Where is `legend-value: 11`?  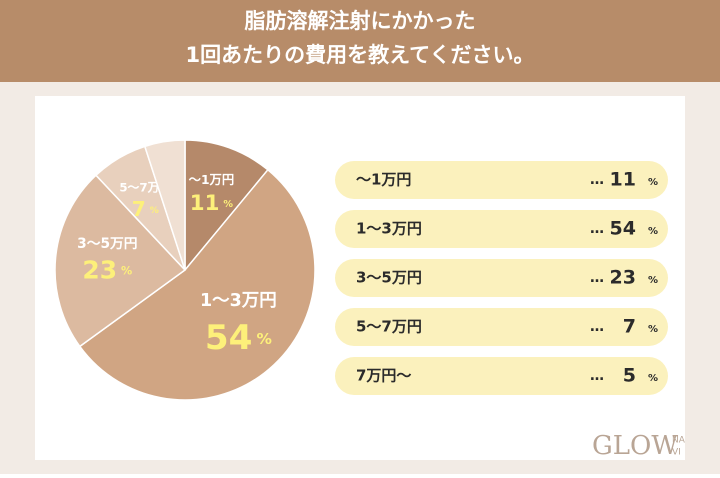
legend-value: 11 is located at coordinates (623, 180).